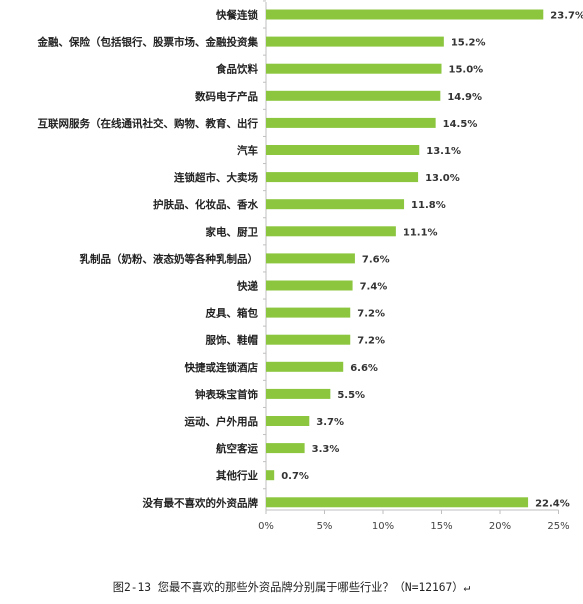  I want to click on category-label: 没有最不喜欢的外资品牌, so click(201, 502).